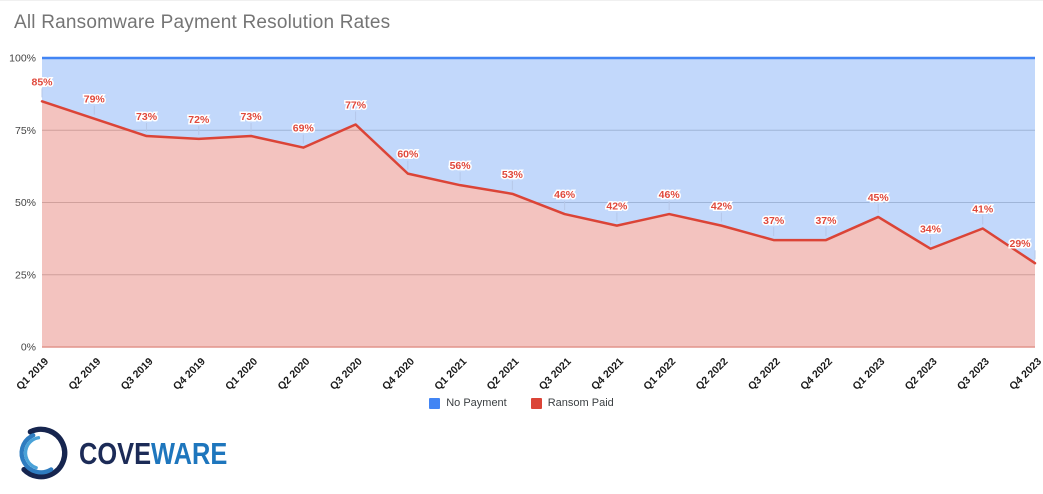 The width and height of the screenshot is (1043, 494). What do you see at coordinates (25, 203) in the screenshot?
I see `y-tick-label: 50%` at bounding box center [25, 203].